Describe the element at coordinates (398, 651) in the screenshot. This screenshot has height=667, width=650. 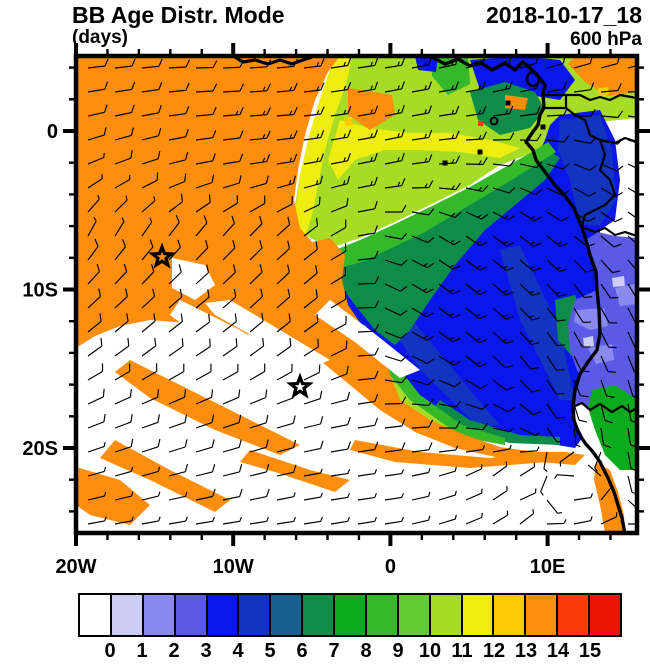
I see `colorbar-label-9: 9` at that location.